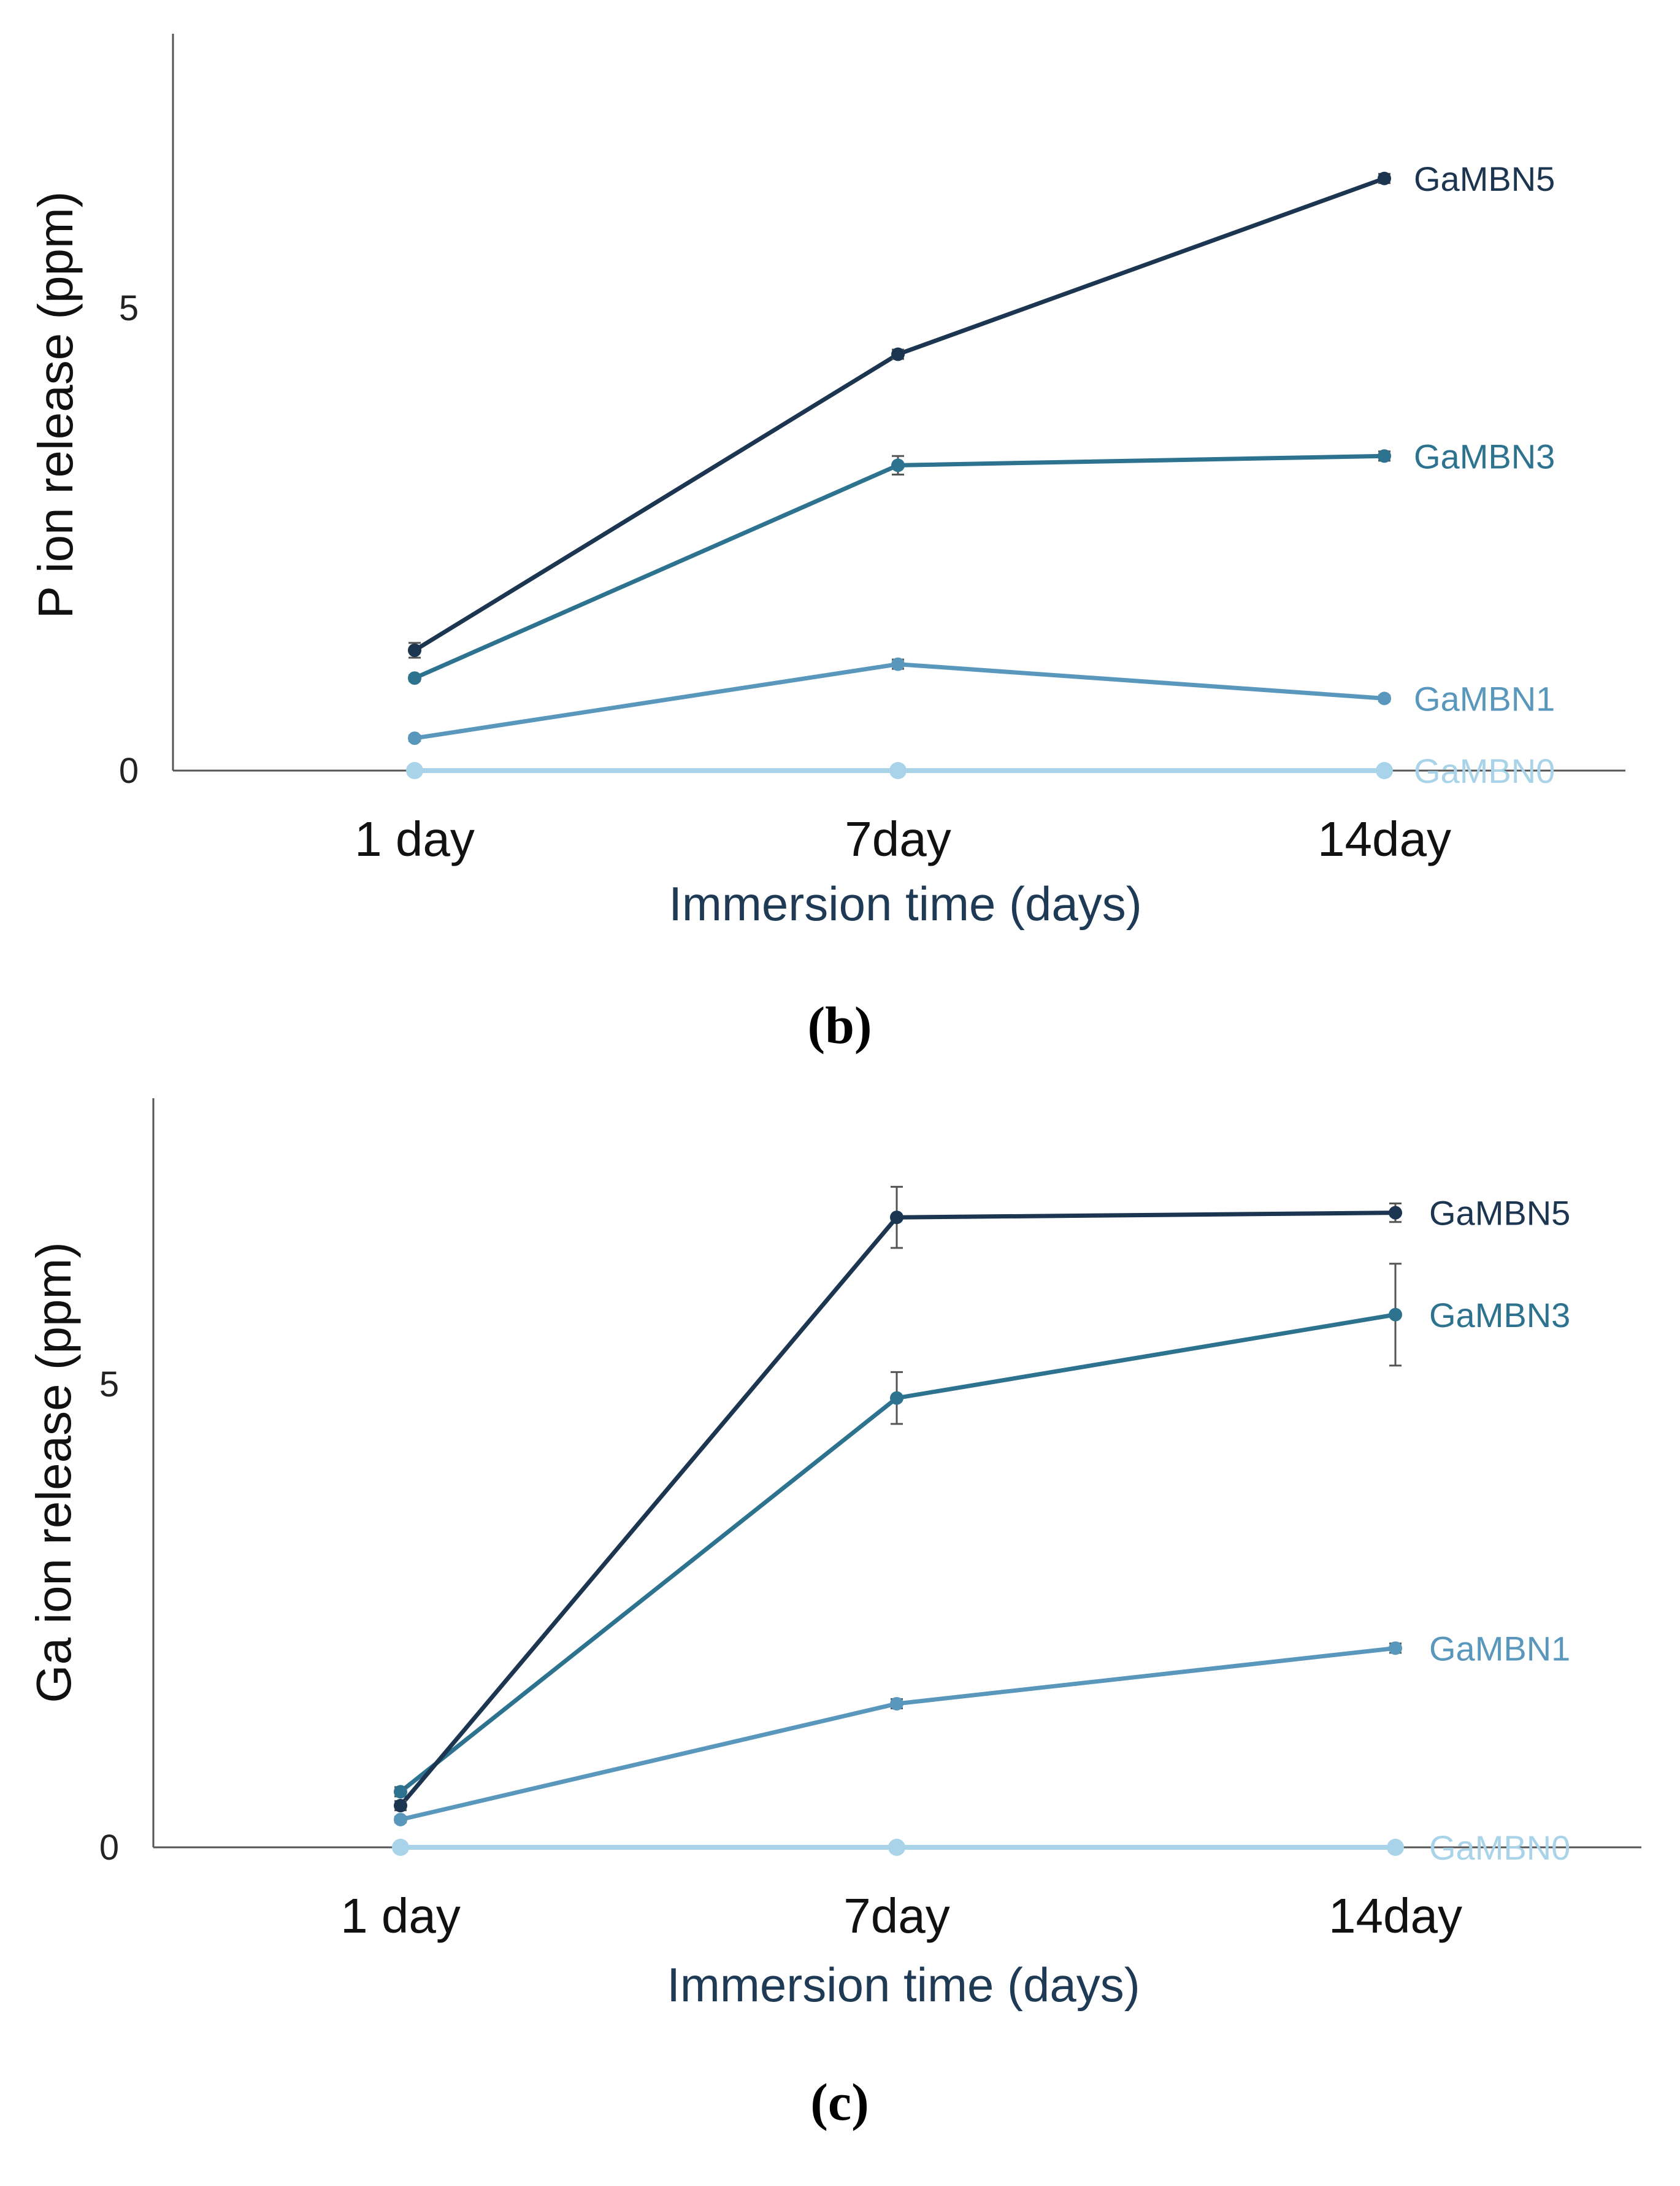  I want to click on caption-c-close: ), so click(860, 2102).